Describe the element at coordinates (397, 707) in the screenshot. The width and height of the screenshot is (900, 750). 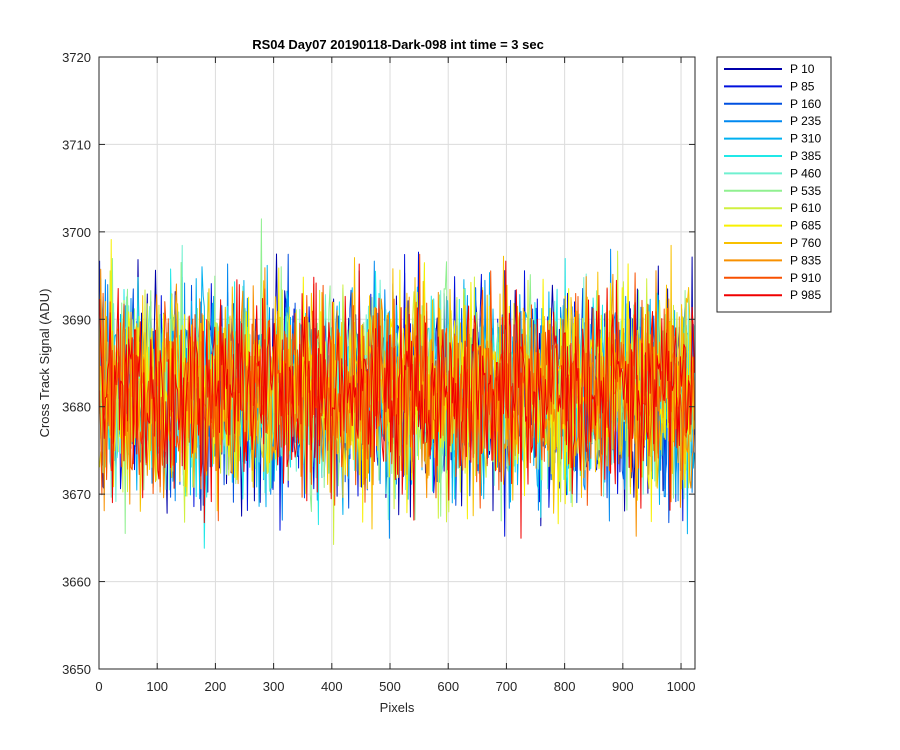
I see `x-axis-label: Pixels` at that location.